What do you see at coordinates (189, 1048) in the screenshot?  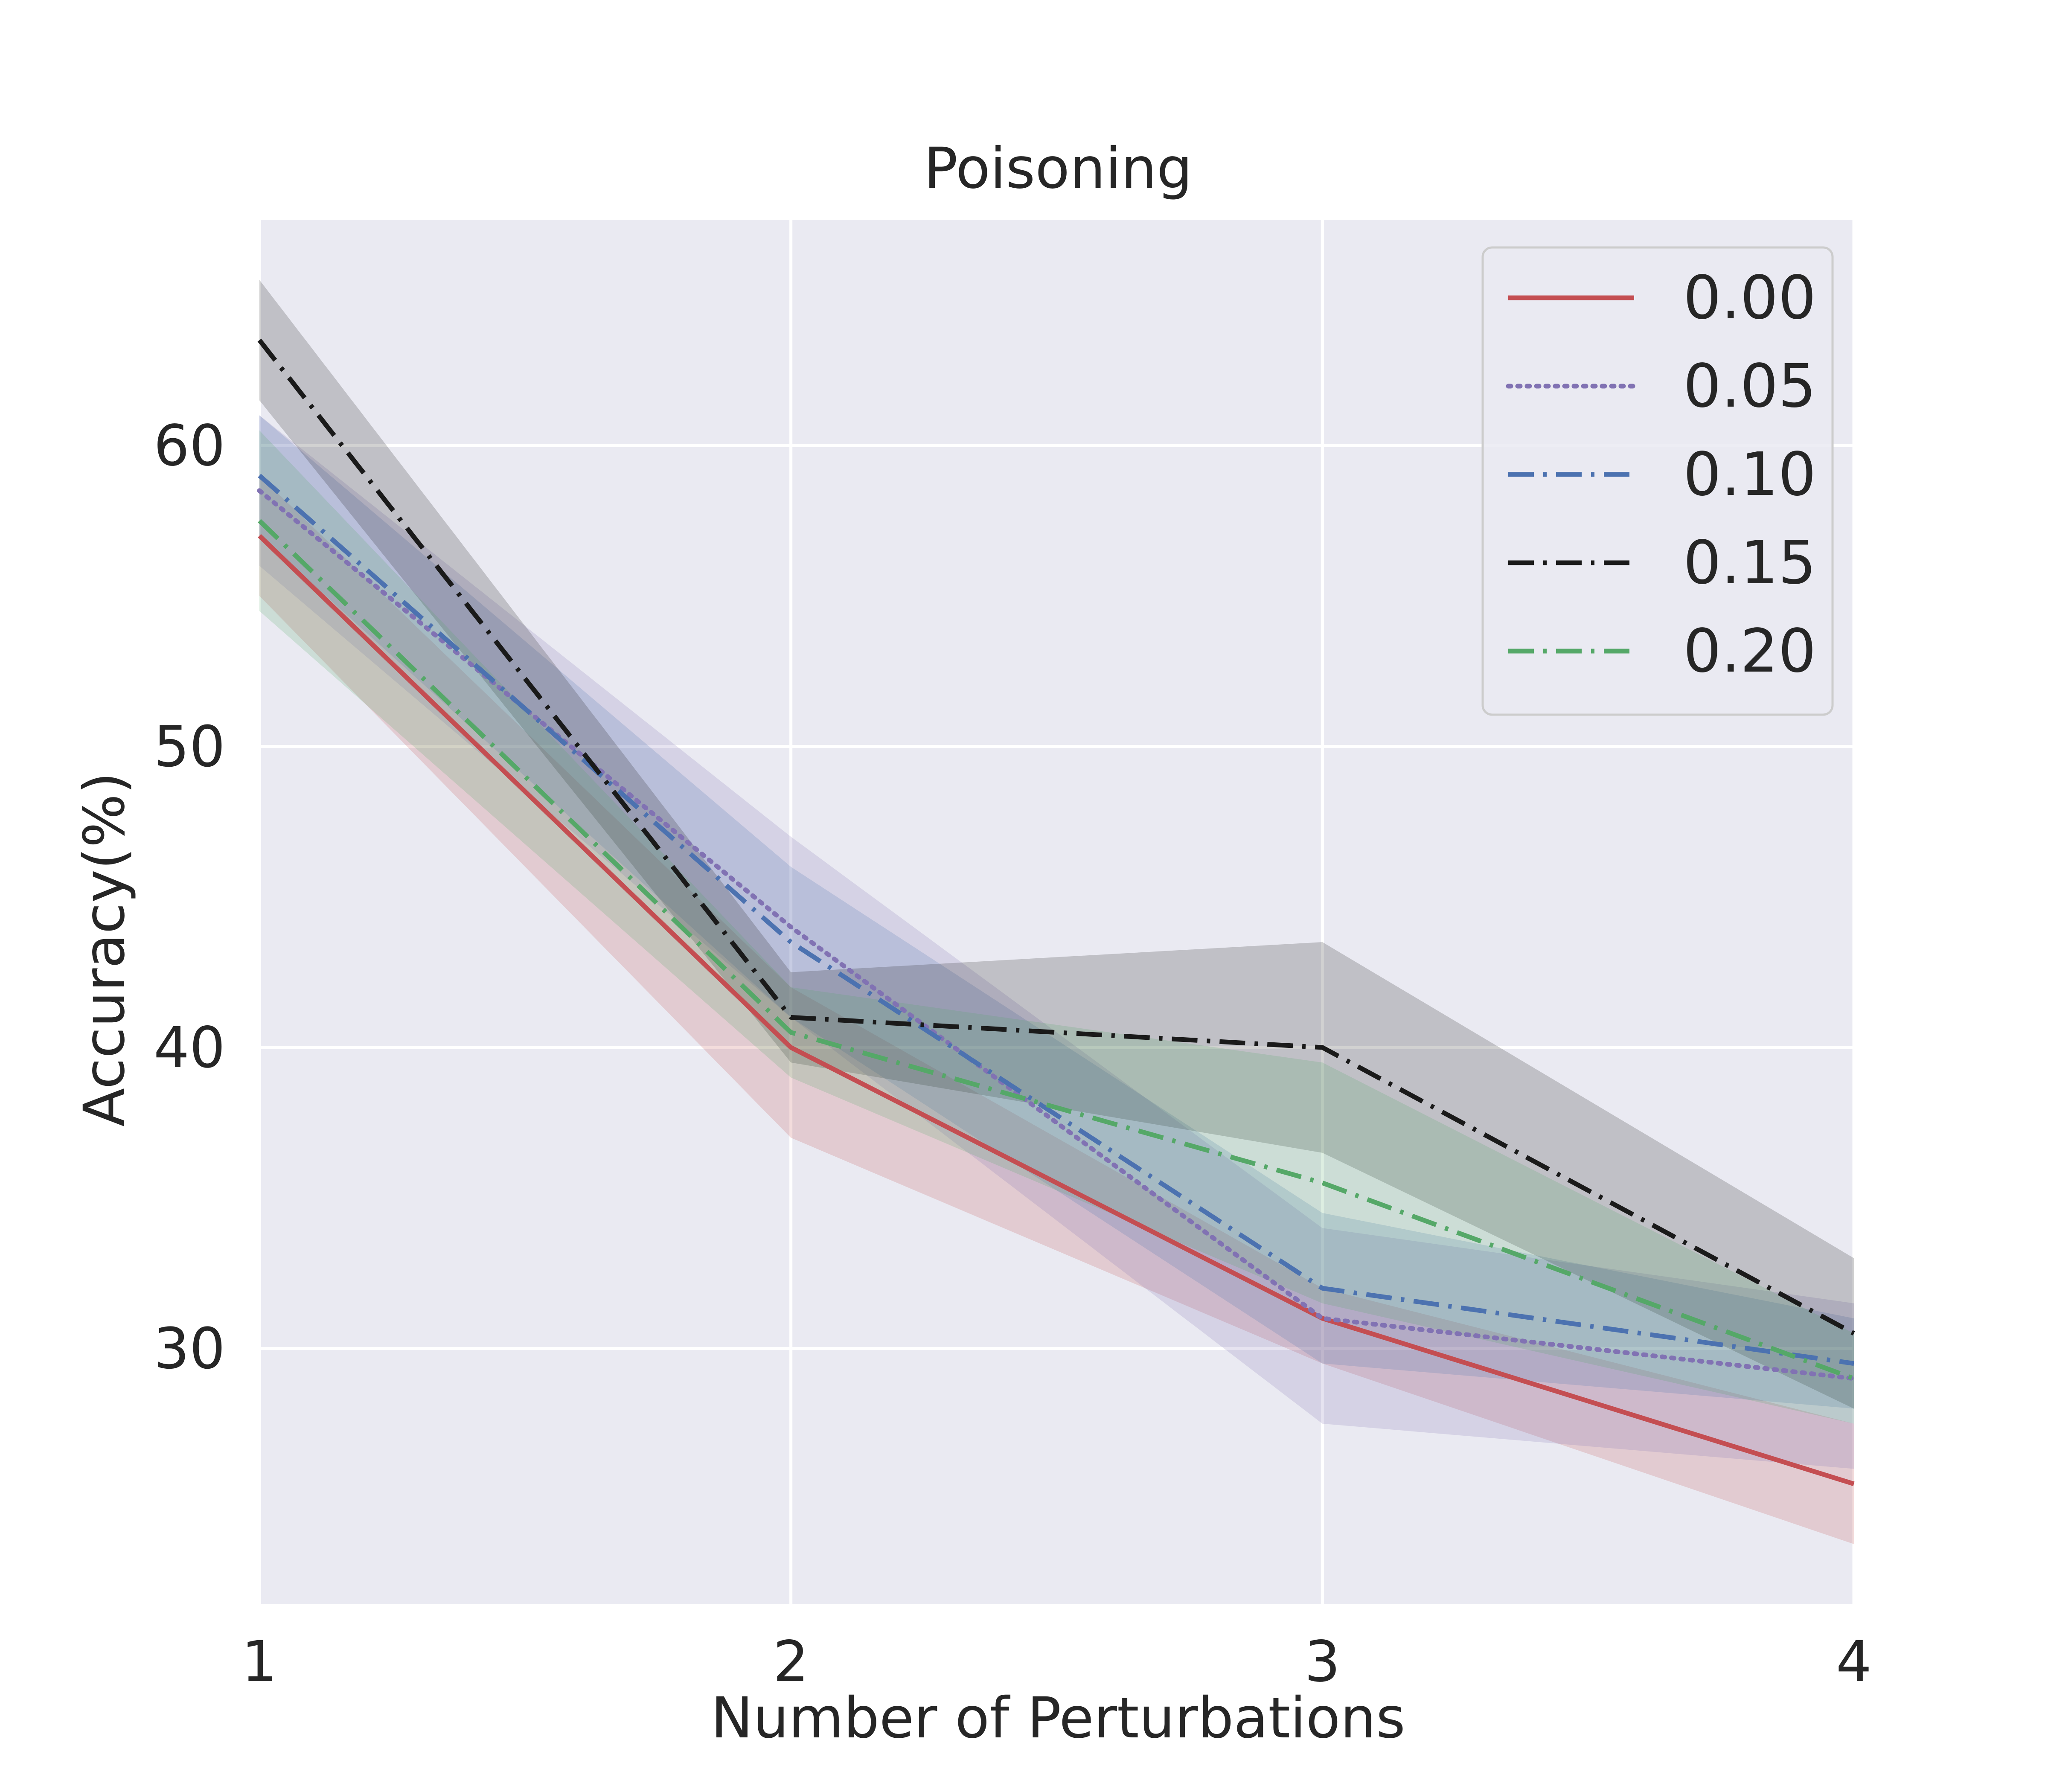 I see `y-tick-label: 40` at bounding box center [189, 1048].